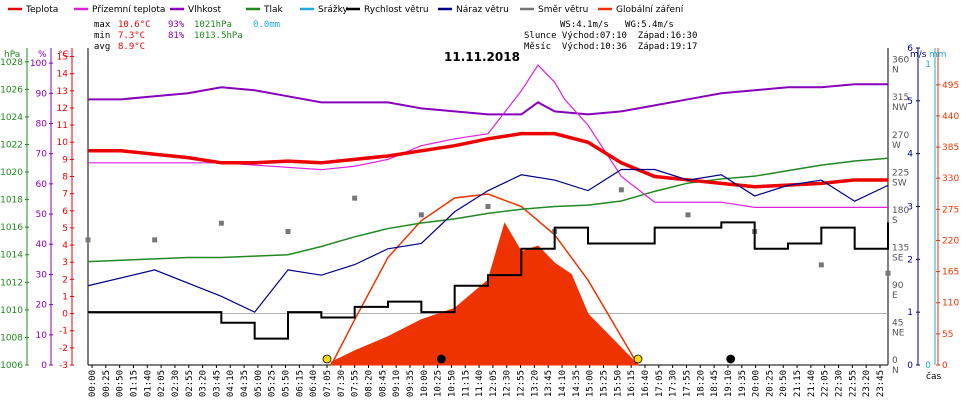 The image size is (966, 400). What do you see at coordinates (11, 228) in the screenshot?
I see `hpa-axis-tick-label: 1016` at bounding box center [11, 228].